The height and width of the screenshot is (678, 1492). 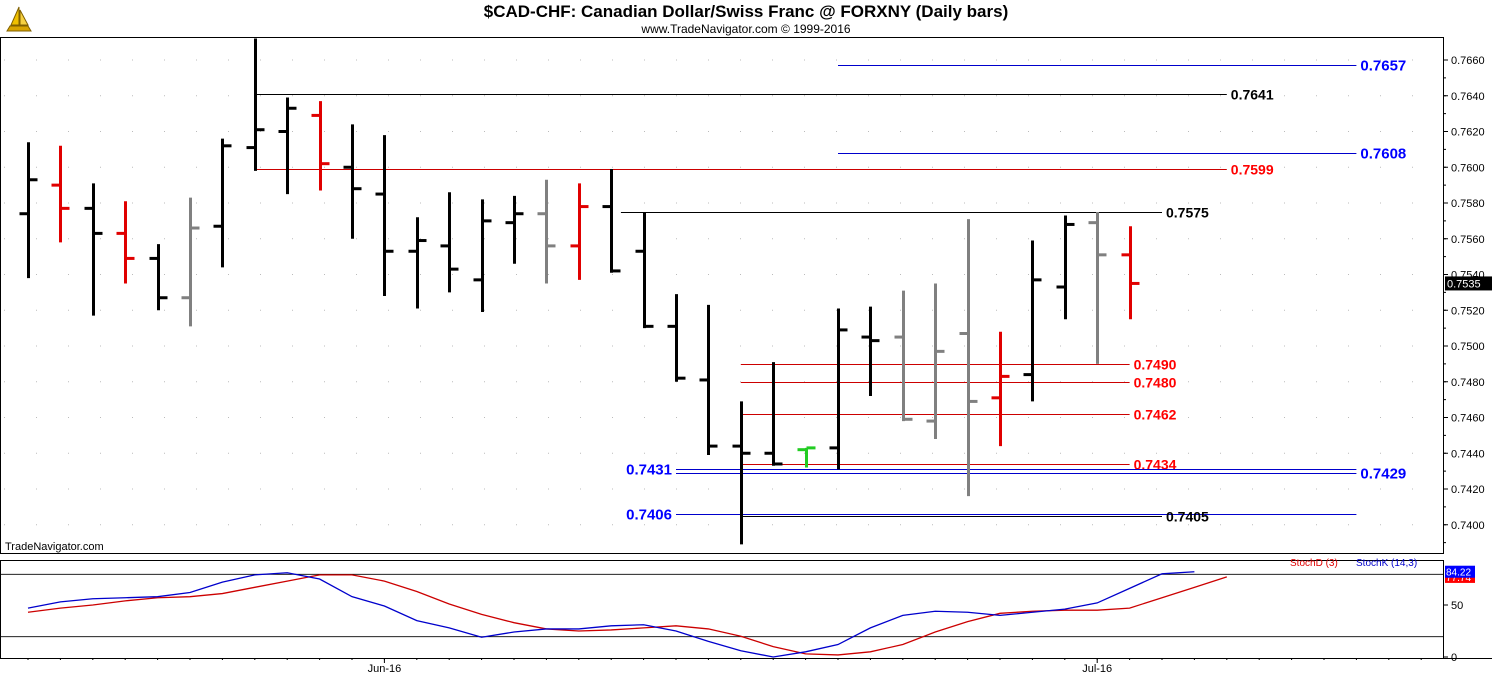 What do you see at coordinates (1155, 365) in the screenshot?
I see `level-label: 0.7490` at bounding box center [1155, 365].